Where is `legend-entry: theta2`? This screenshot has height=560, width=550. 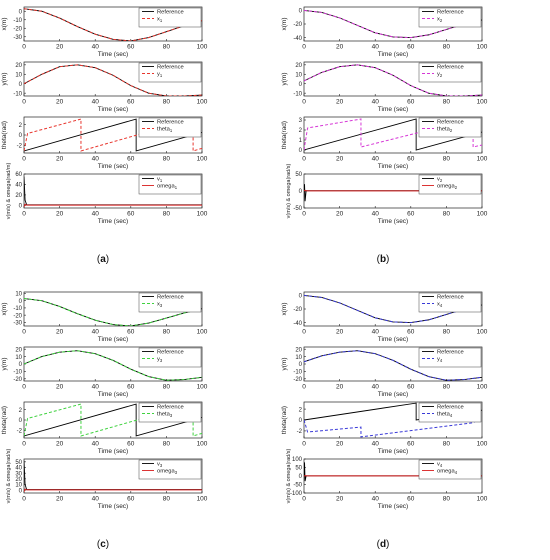
legend-entry: theta2 is located at coordinates (445, 130).